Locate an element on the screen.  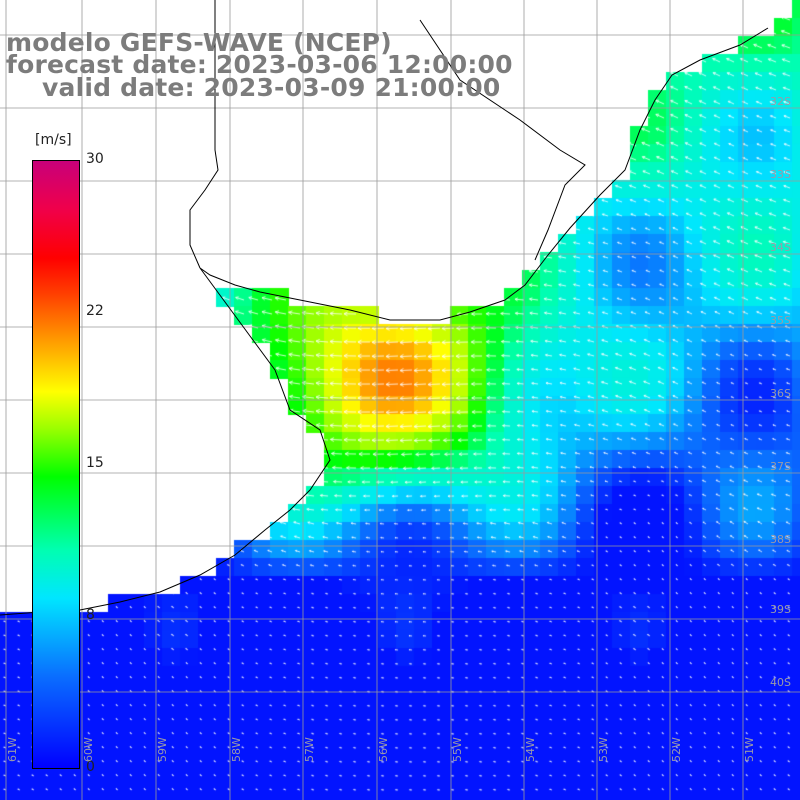
lon-label-53w: 53W is located at coordinates (603, 749).